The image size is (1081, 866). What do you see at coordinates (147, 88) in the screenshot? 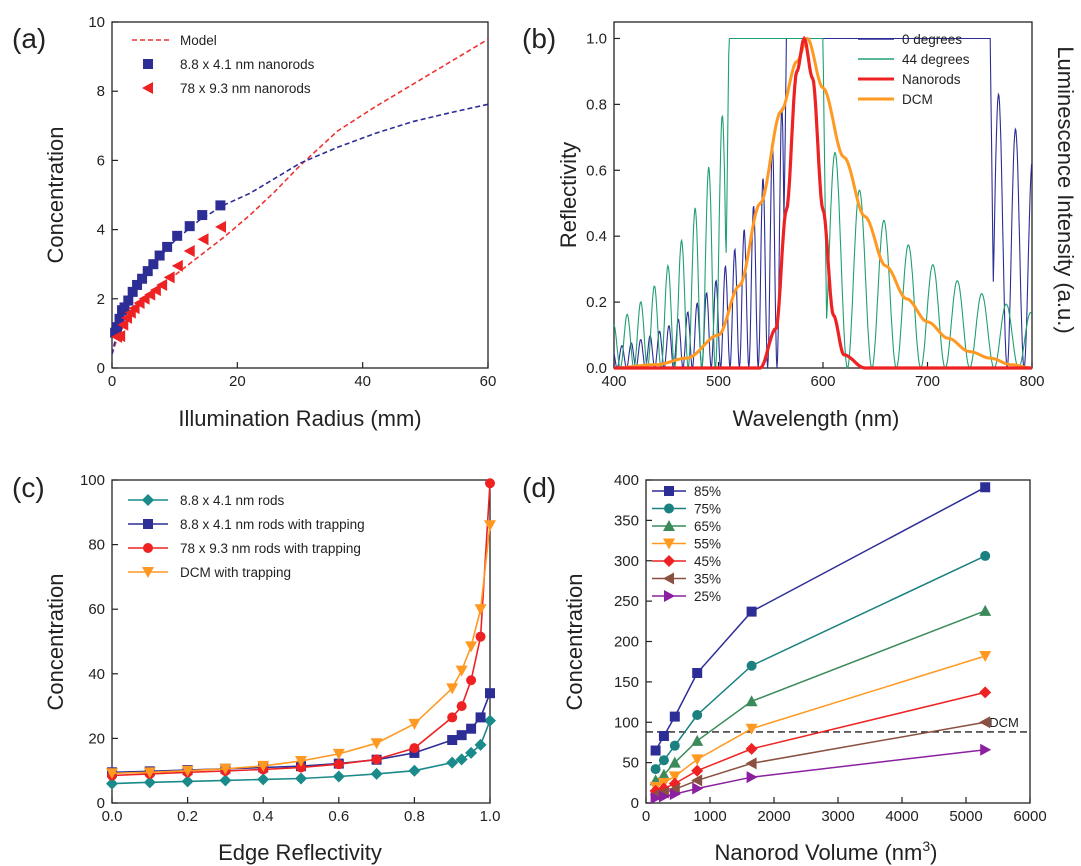
I see `legend-a-swatch` at bounding box center [147, 88].